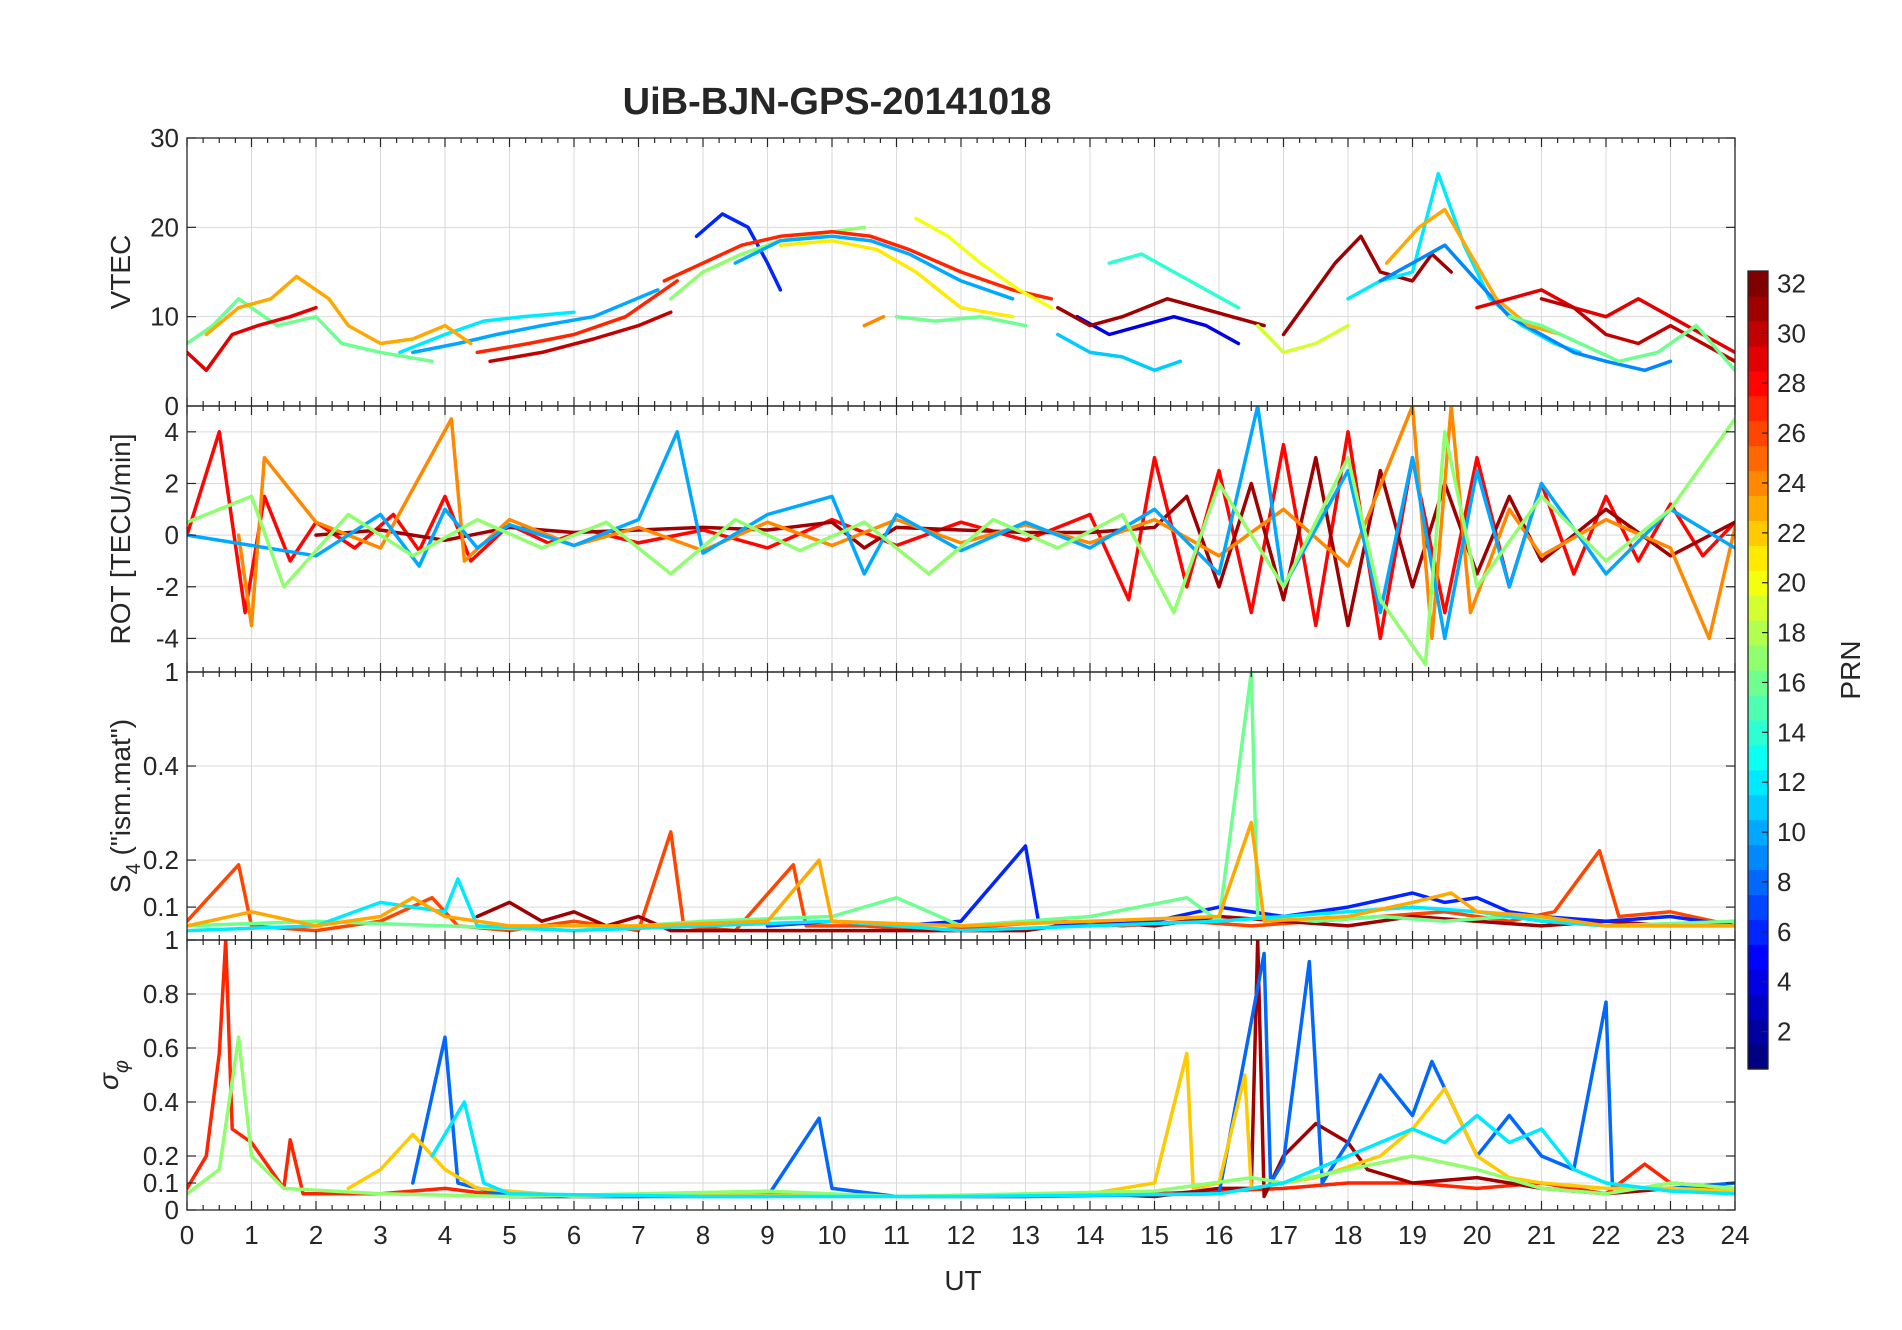 The height and width of the screenshot is (1330, 1902). I want to click on y-tick-label: 0, so click(172, 406).